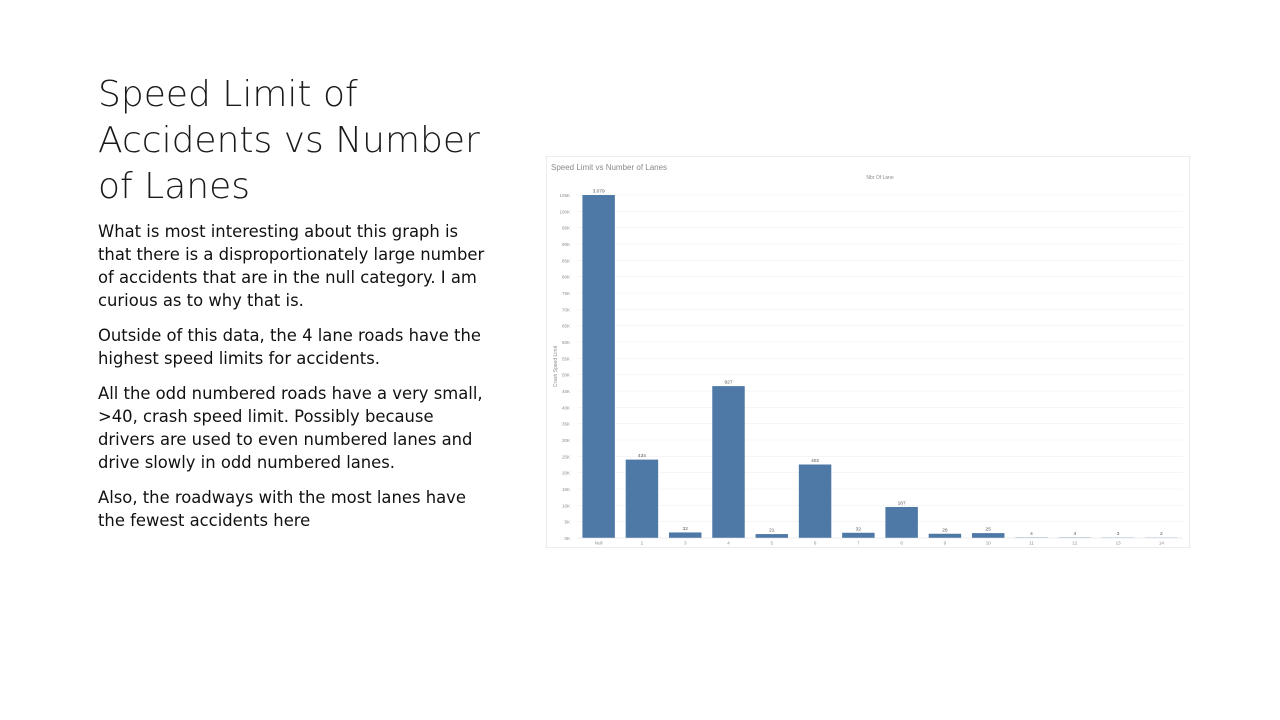 The width and height of the screenshot is (1280, 720). I want to click on y-tick-label: 5K, so click(567, 522).